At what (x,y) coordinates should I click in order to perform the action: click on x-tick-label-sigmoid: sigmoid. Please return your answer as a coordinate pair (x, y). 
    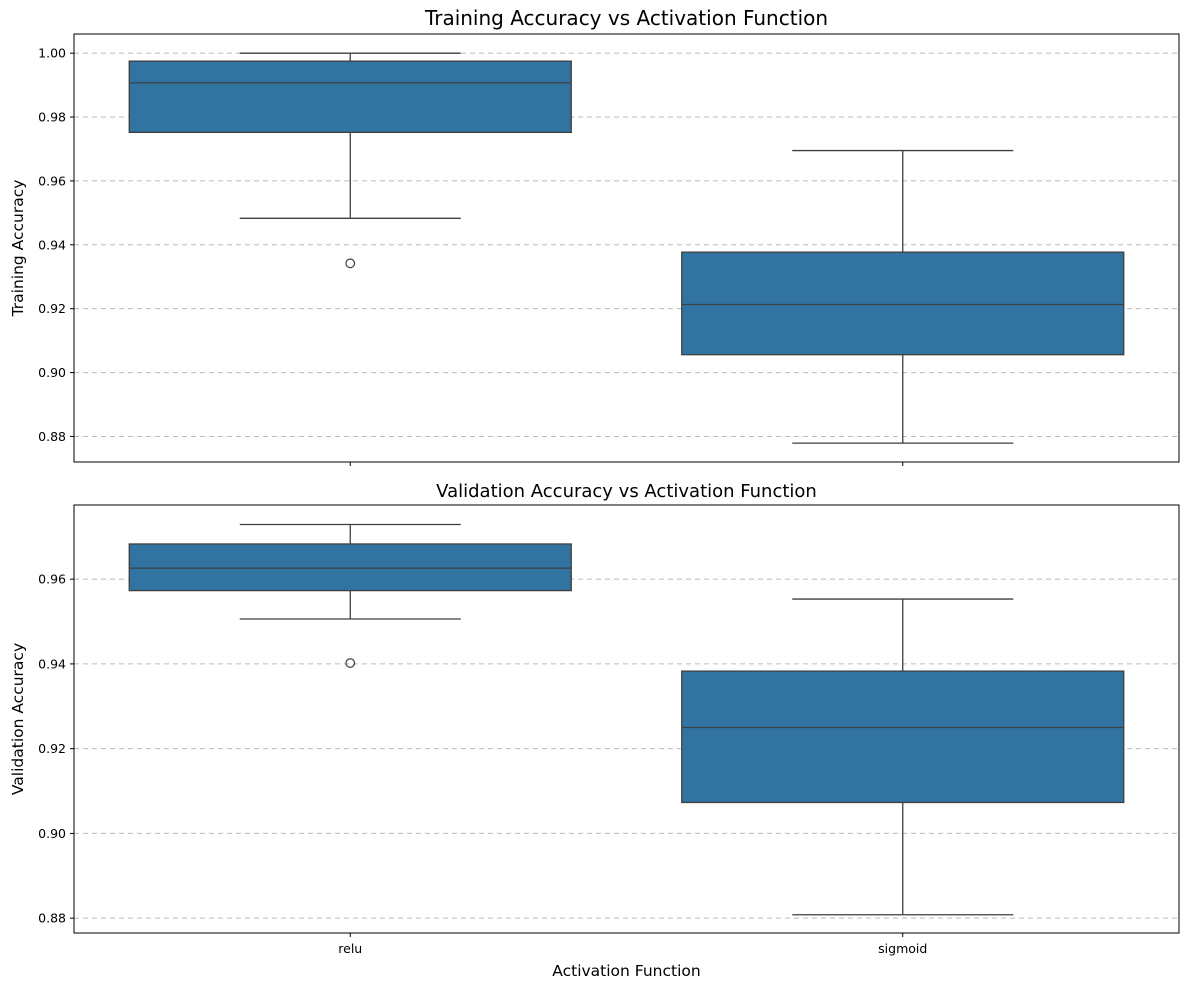
    Looking at the image, I should click on (902, 948).